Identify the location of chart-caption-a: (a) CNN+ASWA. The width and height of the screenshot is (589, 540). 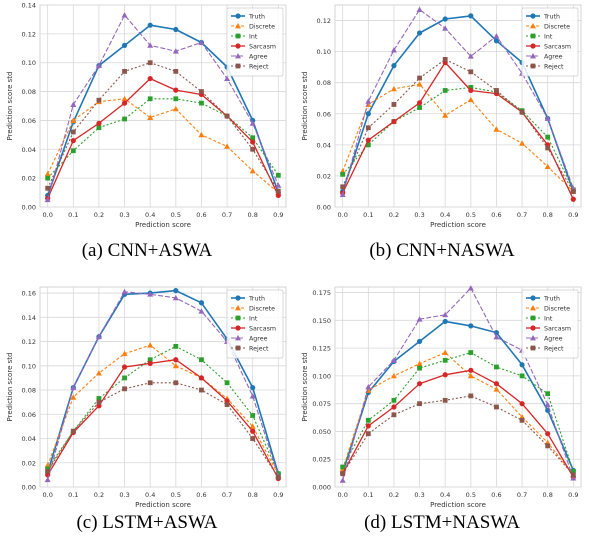
(147, 250).